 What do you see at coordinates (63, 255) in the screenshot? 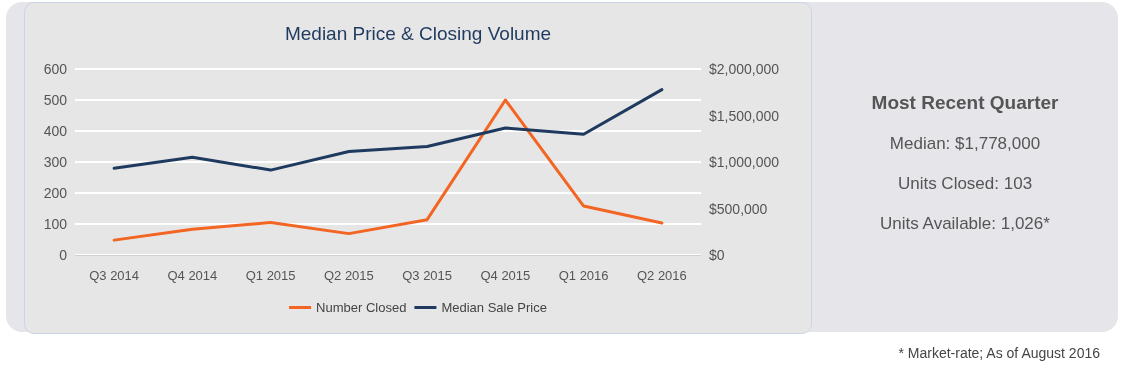
I see `y-tick-label: 0` at bounding box center [63, 255].